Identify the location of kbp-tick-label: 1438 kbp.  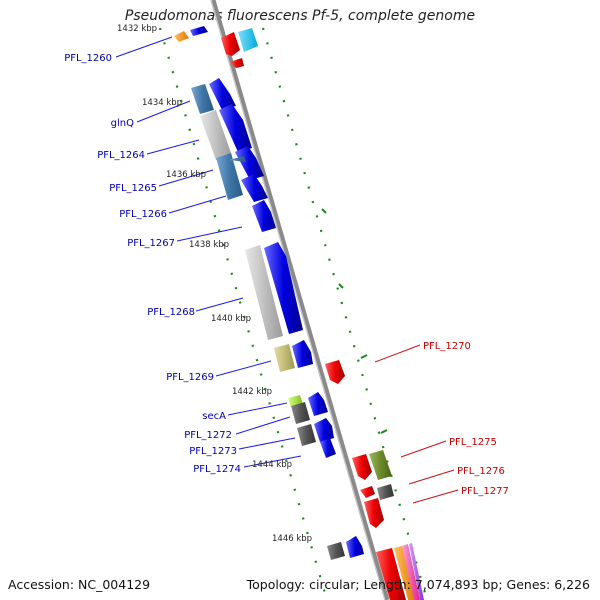
(209, 245).